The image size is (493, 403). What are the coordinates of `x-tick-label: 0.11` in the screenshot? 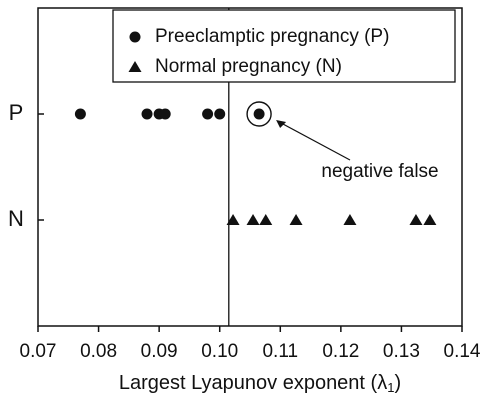 It's located at (280, 351).